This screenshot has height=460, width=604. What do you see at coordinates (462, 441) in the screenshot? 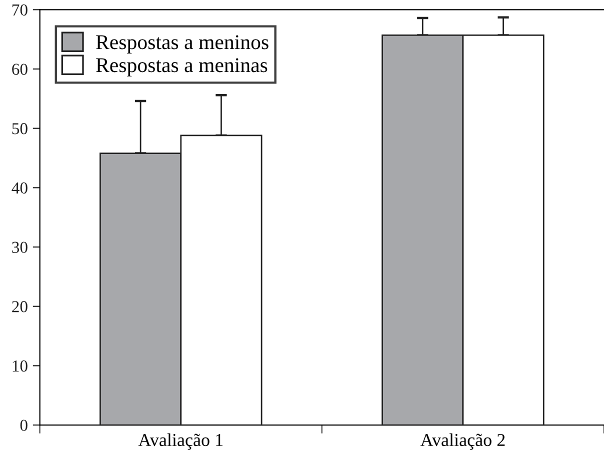
I see `x-tick-label: Avaliação 2` at bounding box center [462, 441].